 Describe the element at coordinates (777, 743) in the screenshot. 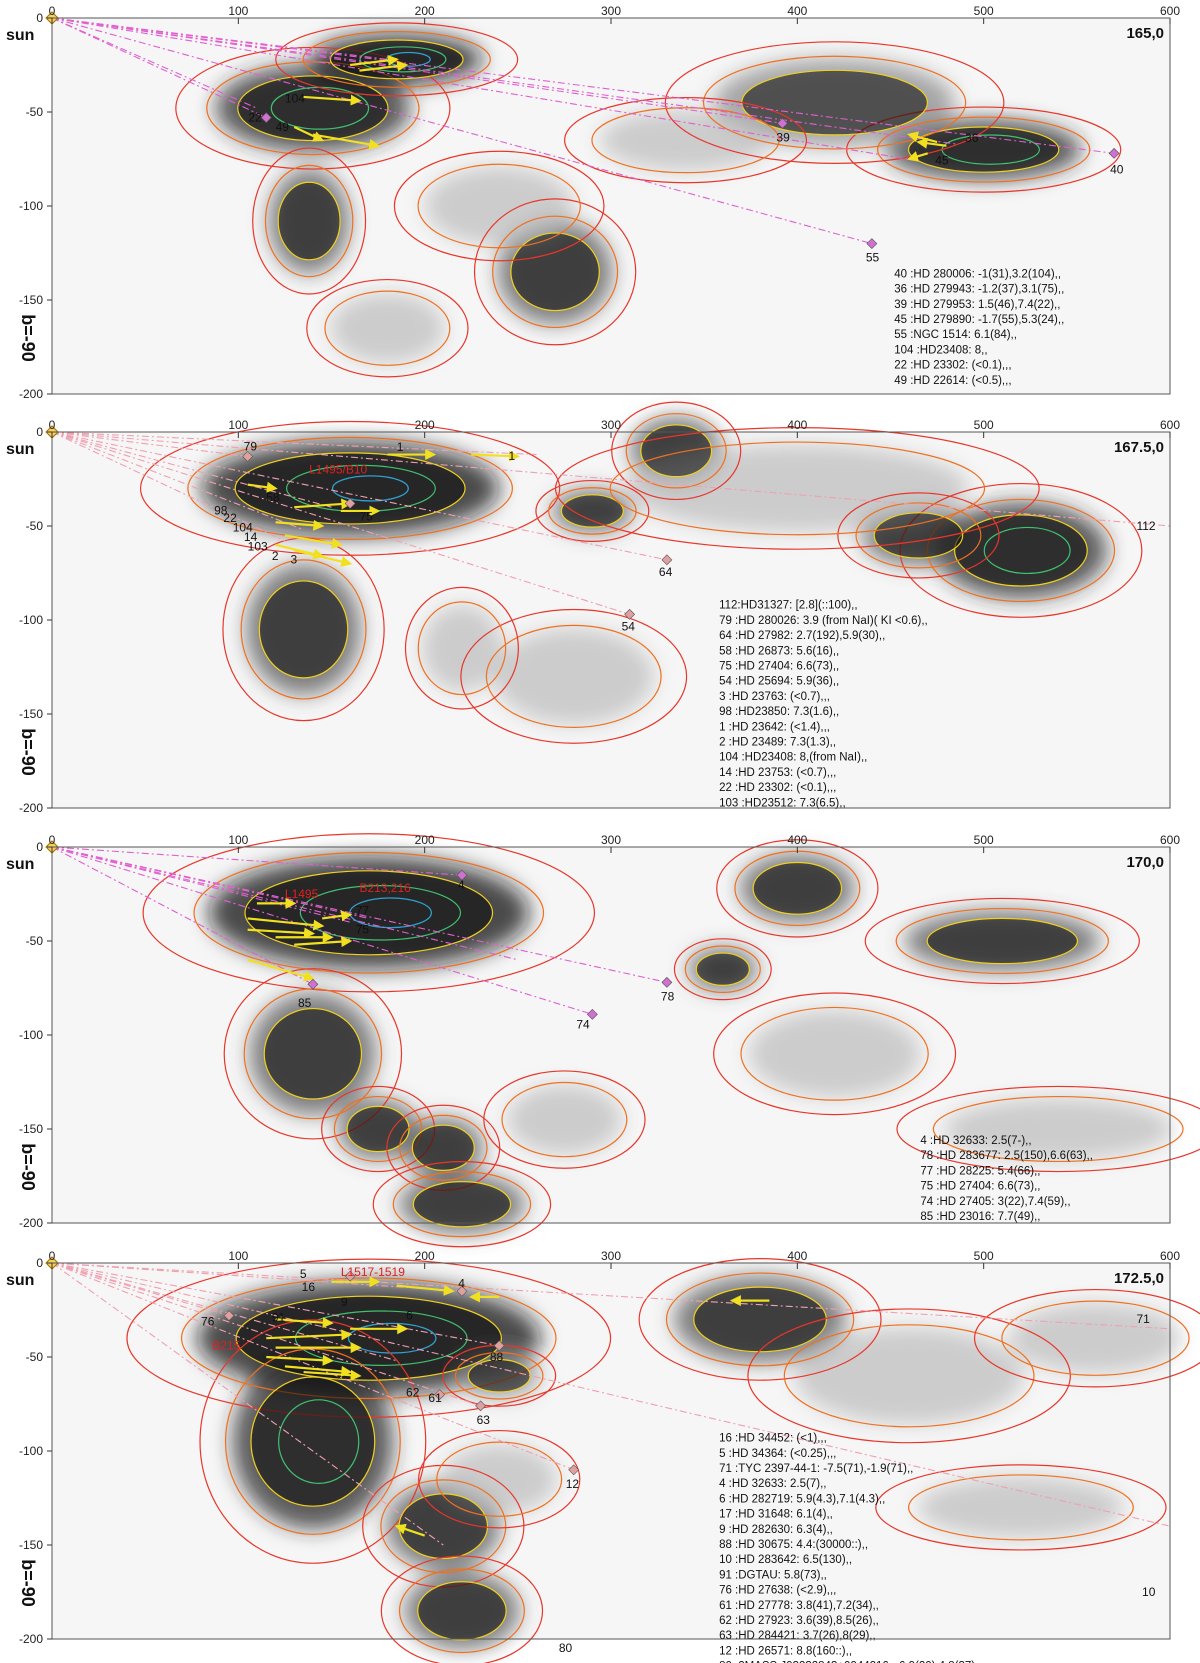

I see `legend-entry: 2 :HD 23489: 7.3(1.3),,` at that location.